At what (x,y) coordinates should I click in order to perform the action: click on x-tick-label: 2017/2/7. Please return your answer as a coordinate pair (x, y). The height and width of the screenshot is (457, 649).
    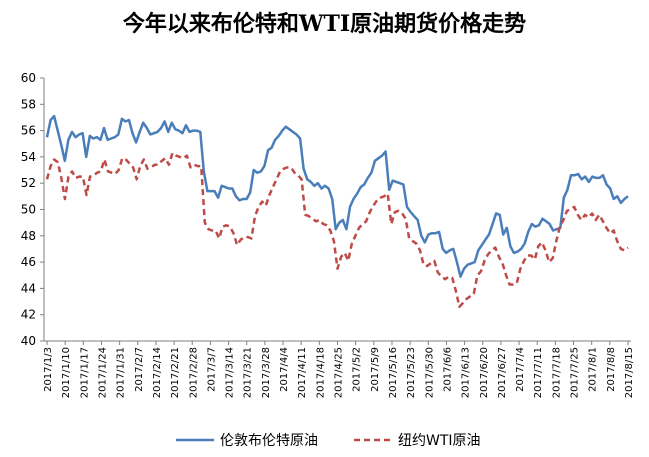
    Looking at the image, I should click on (139, 369).